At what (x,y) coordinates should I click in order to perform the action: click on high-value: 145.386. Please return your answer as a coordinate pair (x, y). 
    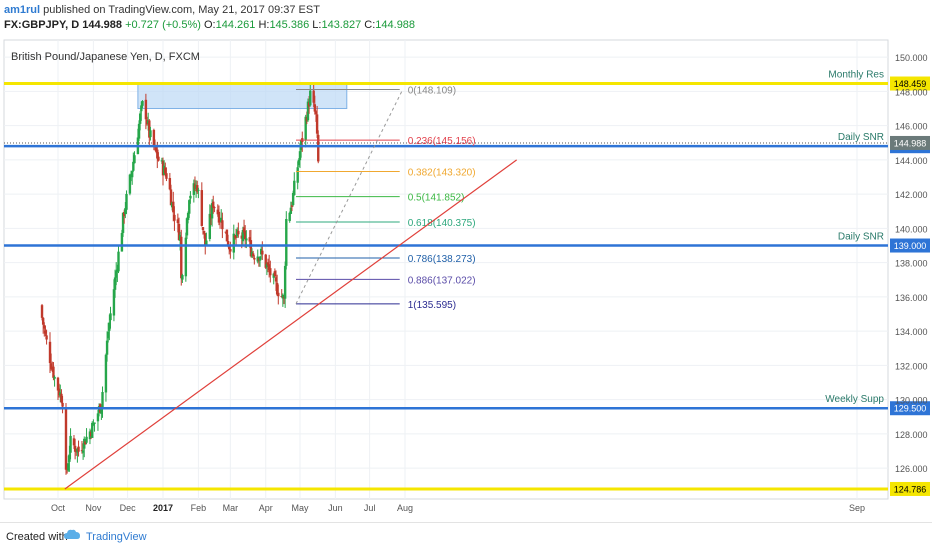
    Looking at the image, I should click on (289, 25).